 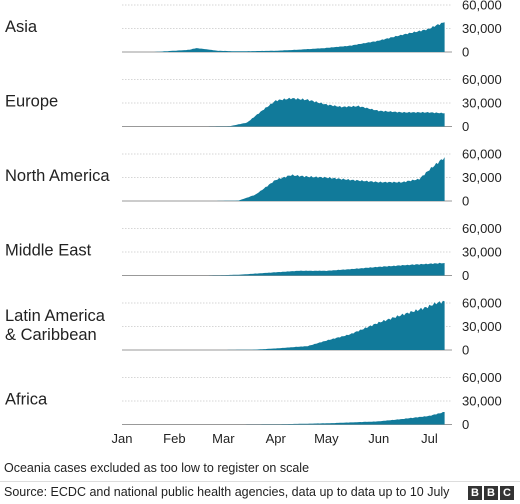 I want to click on panel-label: Middle East, so click(x=48, y=251).